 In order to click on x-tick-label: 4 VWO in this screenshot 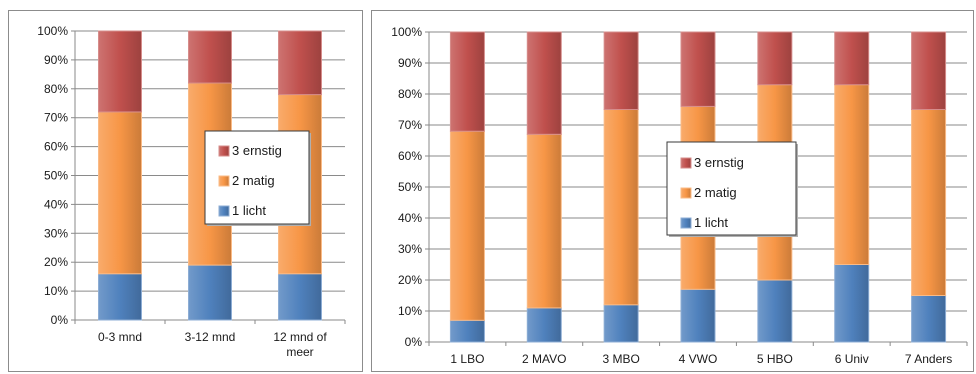, I will do `click(698, 359)`.